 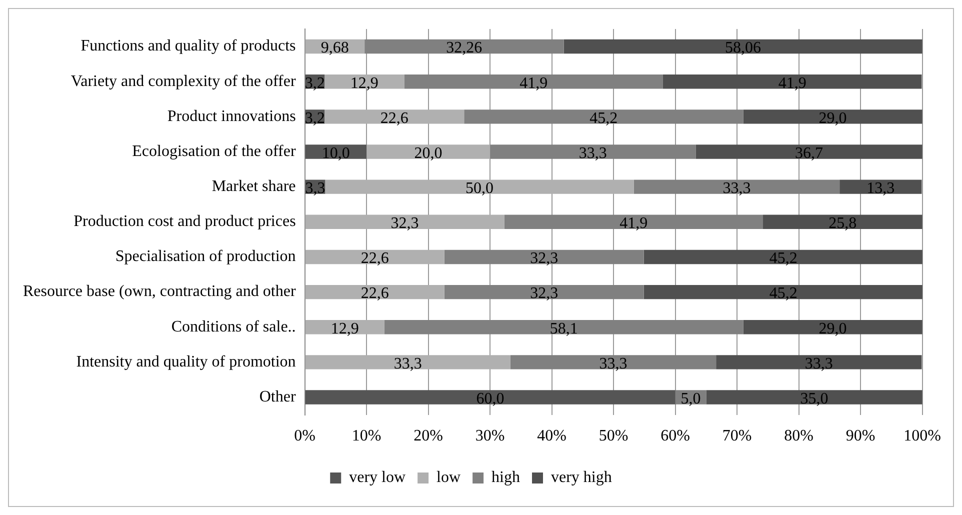 I want to click on x-tick-label: 10%, so click(x=367, y=436).